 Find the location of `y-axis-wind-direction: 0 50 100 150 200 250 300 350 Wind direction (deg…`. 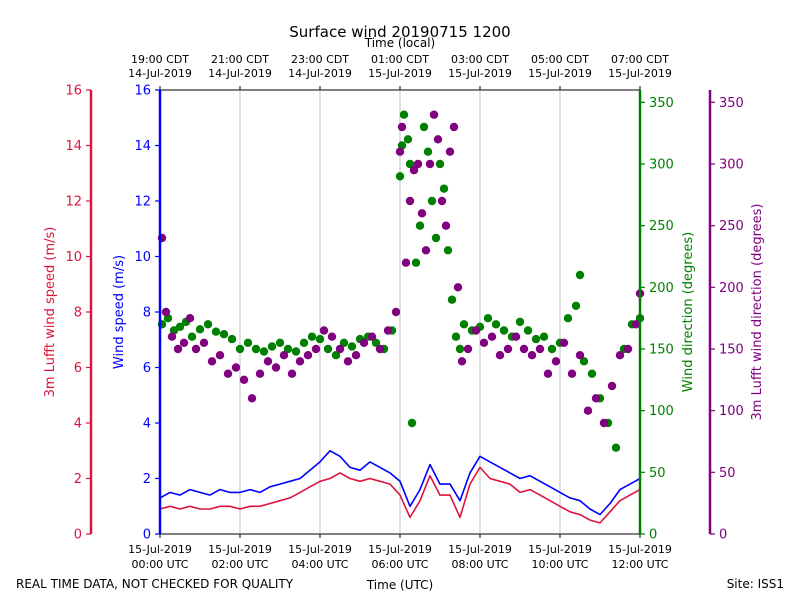

y-axis-wind-direction: 0 50 100 150 200 250 300 350 Wind direction (deg… is located at coordinates (667, 316).